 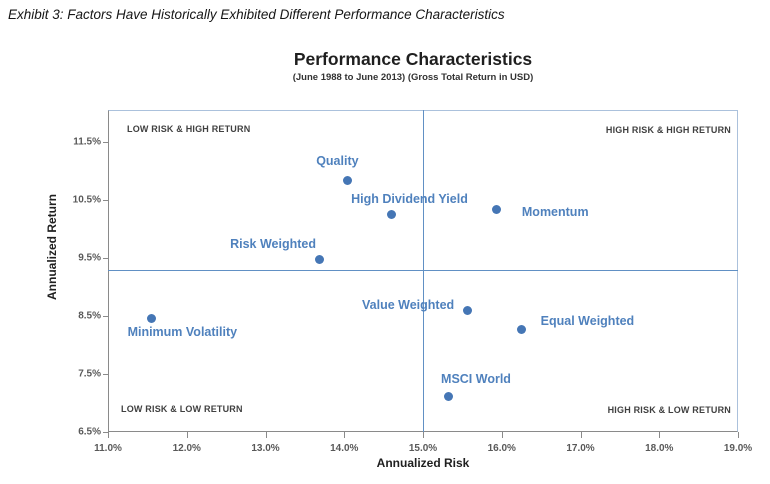 What do you see at coordinates (555, 212) in the screenshot?
I see `data-point-label-momentum: Momentum` at bounding box center [555, 212].